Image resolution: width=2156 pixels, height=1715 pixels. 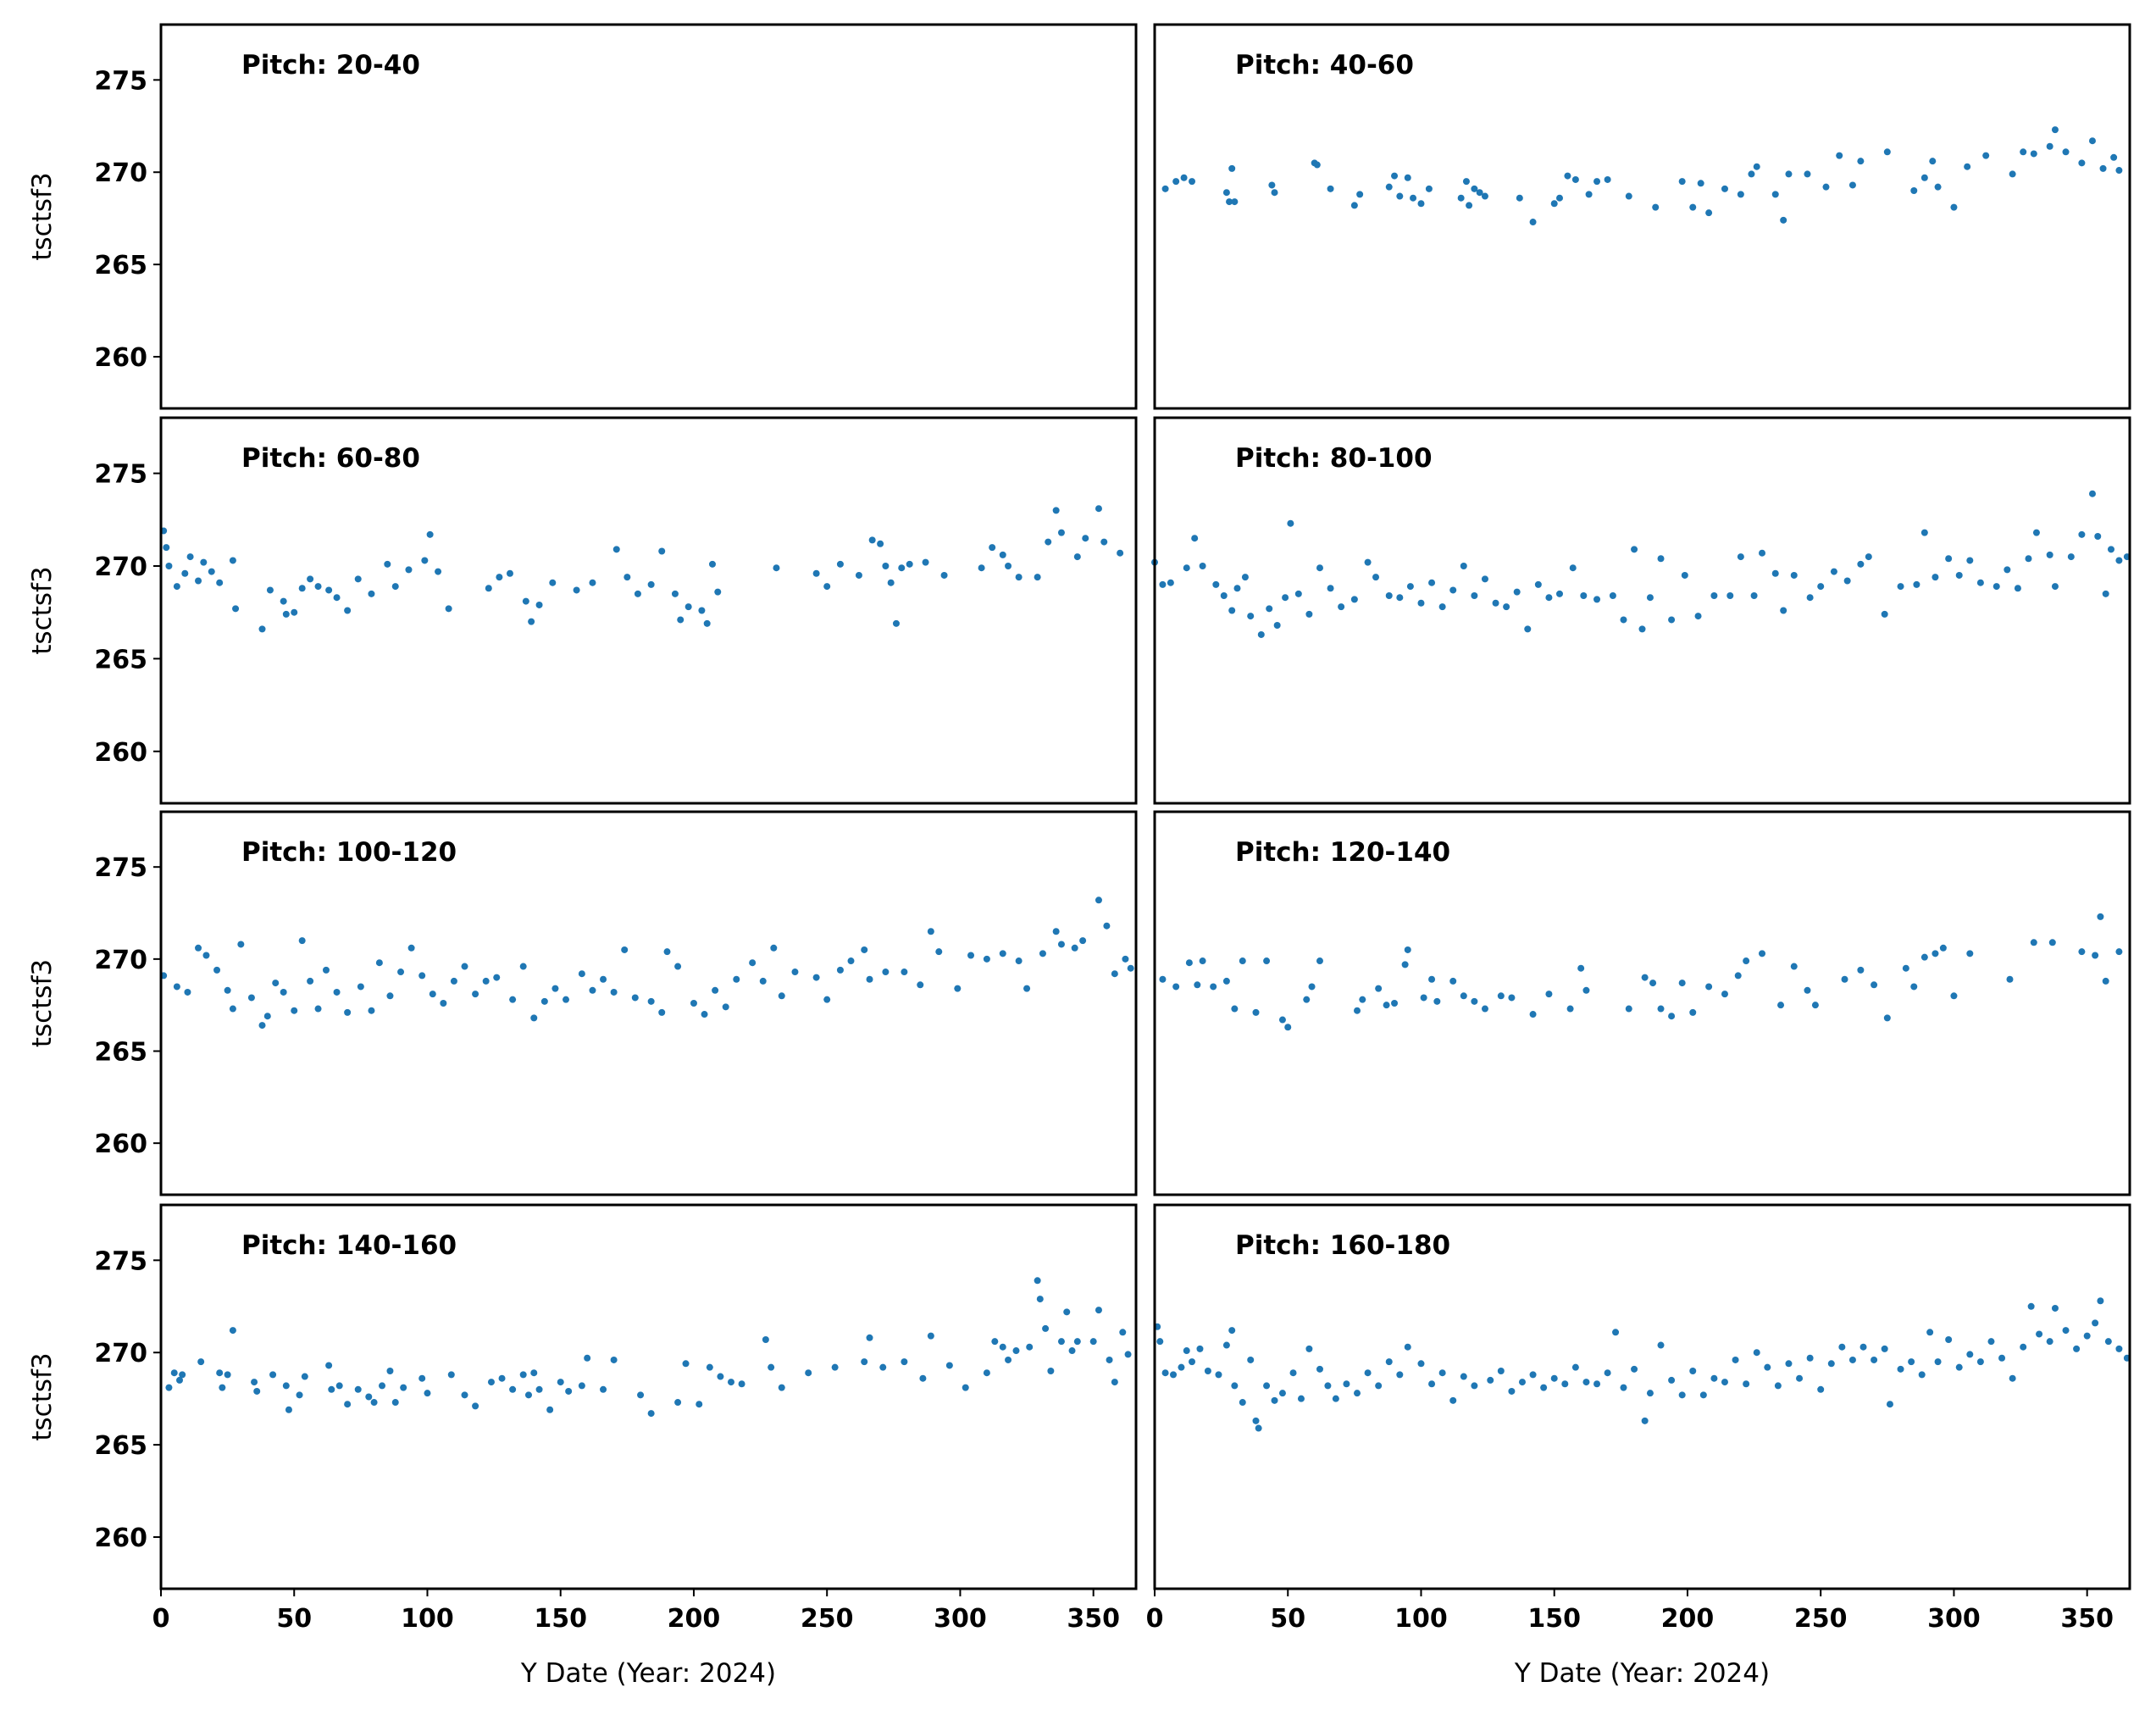 What do you see at coordinates (1421, 1619) in the screenshot?
I see `x-tick-label: 100` at bounding box center [1421, 1619].